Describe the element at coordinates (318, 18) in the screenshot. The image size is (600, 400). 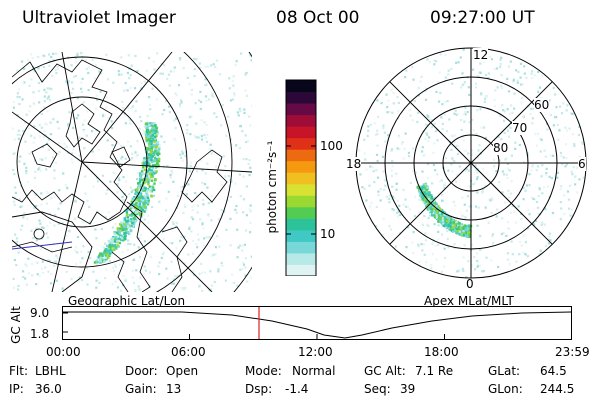
I see `date-label: 08 Oct 00` at that location.